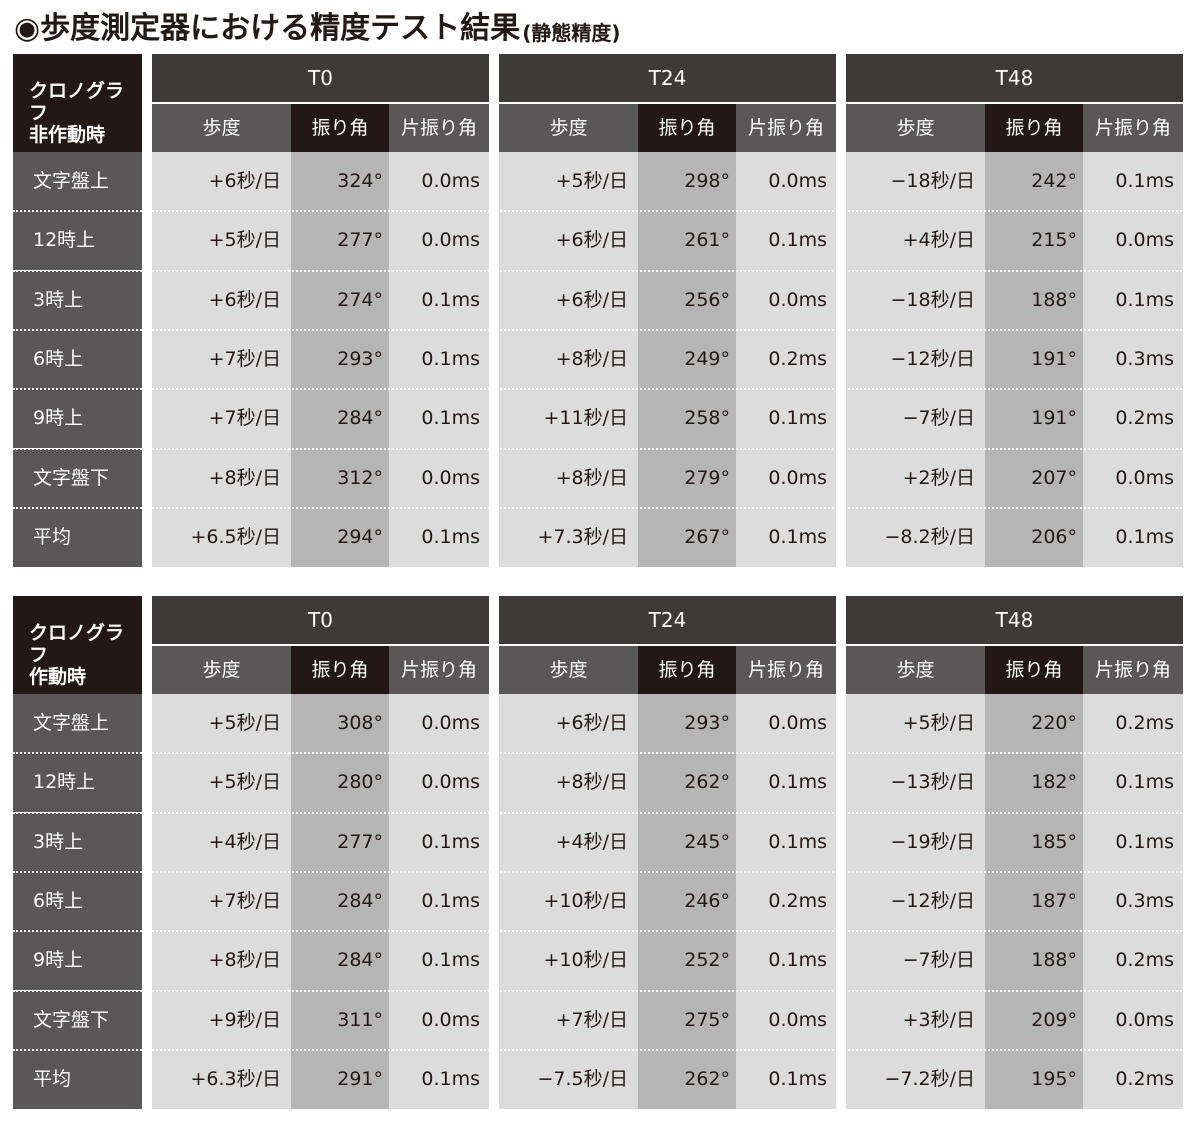  What do you see at coordinates (707, 299) in the screenshot?
I see `table-cell: 256°` at bounding box center [707, 299].